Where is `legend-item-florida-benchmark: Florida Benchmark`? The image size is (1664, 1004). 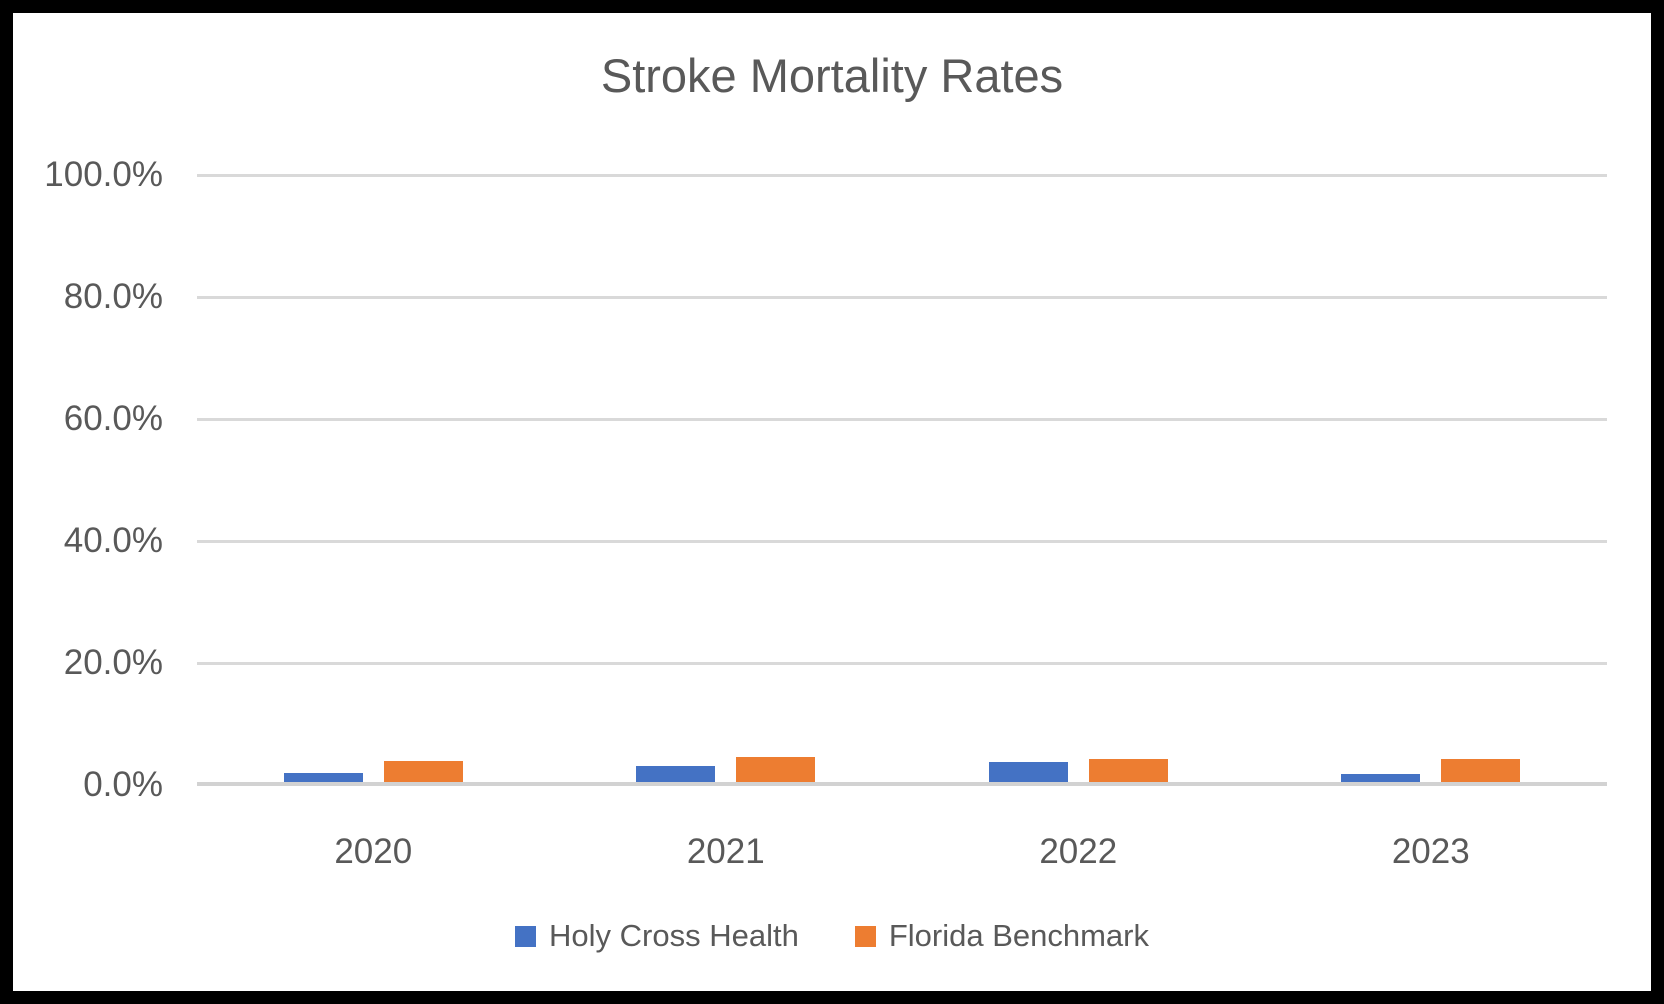
legend-item-florida-benchmark: Florida Benchmark is located at coordinates (1001, 936).